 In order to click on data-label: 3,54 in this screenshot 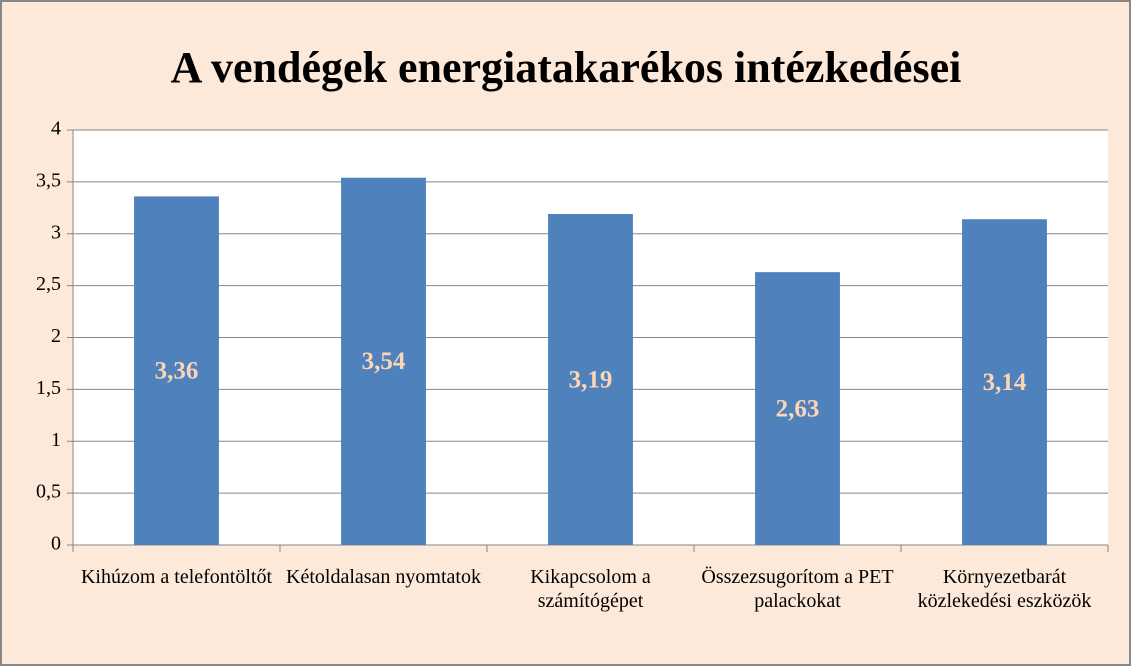, I will do `click(384, 361)`.